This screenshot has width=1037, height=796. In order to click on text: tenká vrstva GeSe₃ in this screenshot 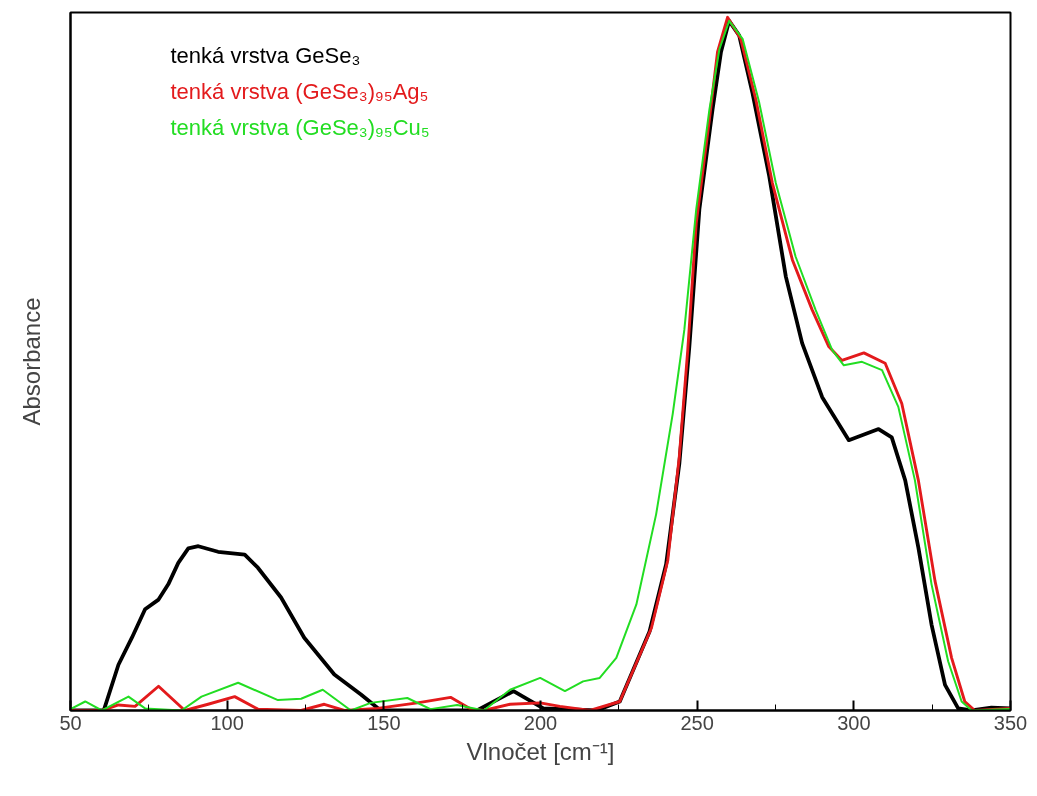, I will do `click(265, 55)`.